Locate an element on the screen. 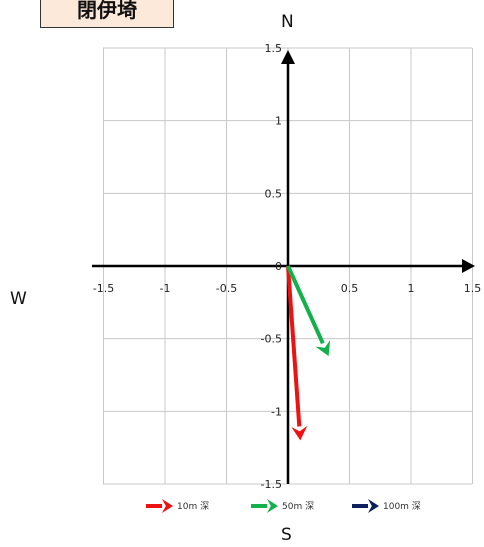  legend-marker-2-head is located at coordinates (272, 506).